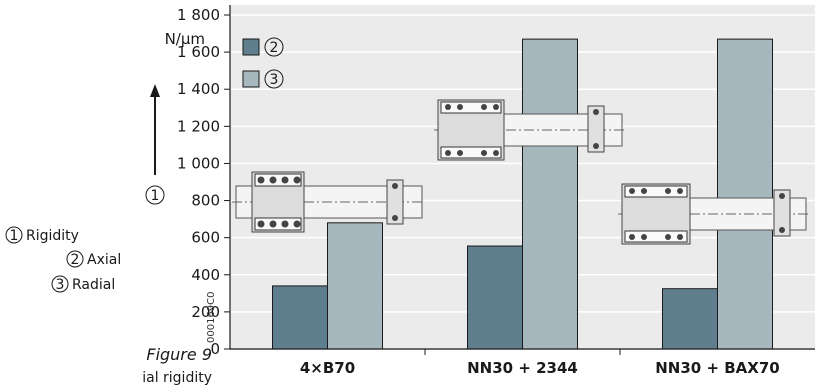 The image size is (815, 385). Describe the element at coordinates (198, 15) in the screenshot. I see `y-tick-label: 1 800` at that location.